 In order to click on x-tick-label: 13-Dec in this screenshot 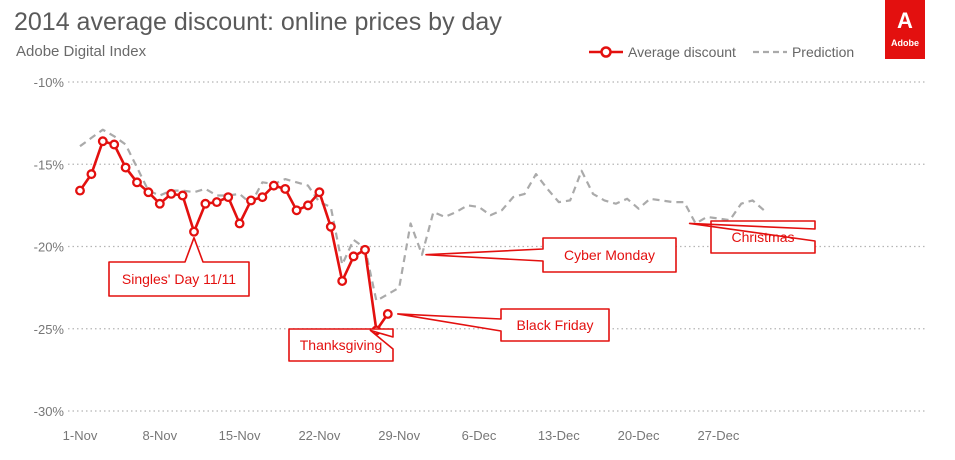, I will do `click(559, 435)`.